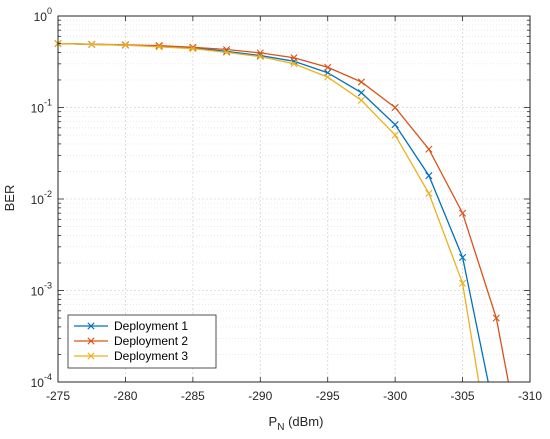  I want to click on legend-item: Deployment 3, so click(131, 356).